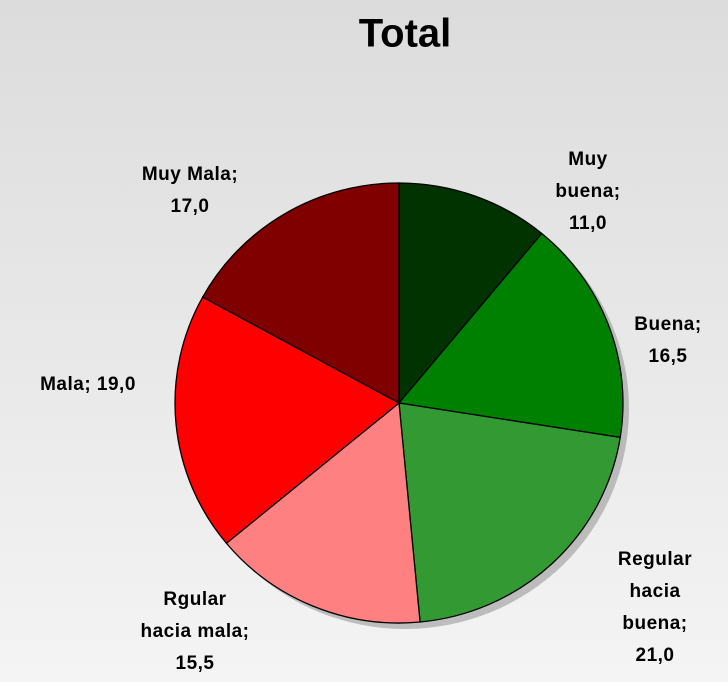 The width and height of the screenshot is (728, 682). What do you see at coordinates (655, 655) in the screenshot?
I see `data-label-line: 21,0` at bounding box center [655, 655].